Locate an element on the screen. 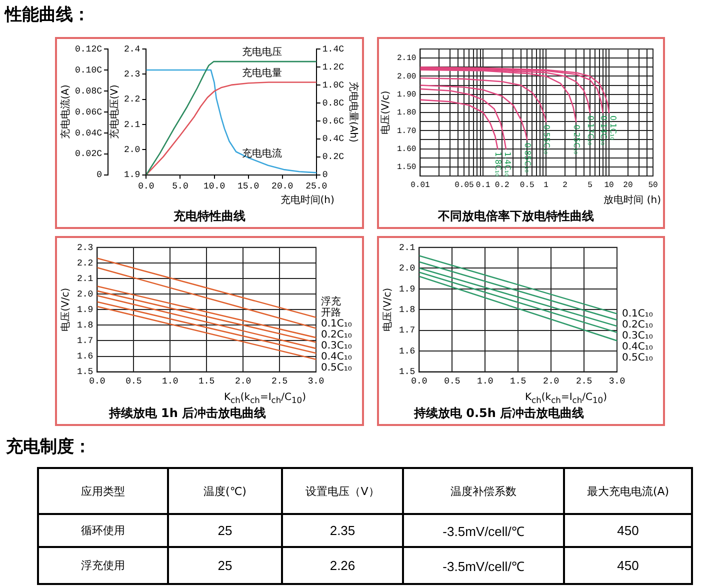  text: 1.8C₁₀ is located at coordinates (498, 164).